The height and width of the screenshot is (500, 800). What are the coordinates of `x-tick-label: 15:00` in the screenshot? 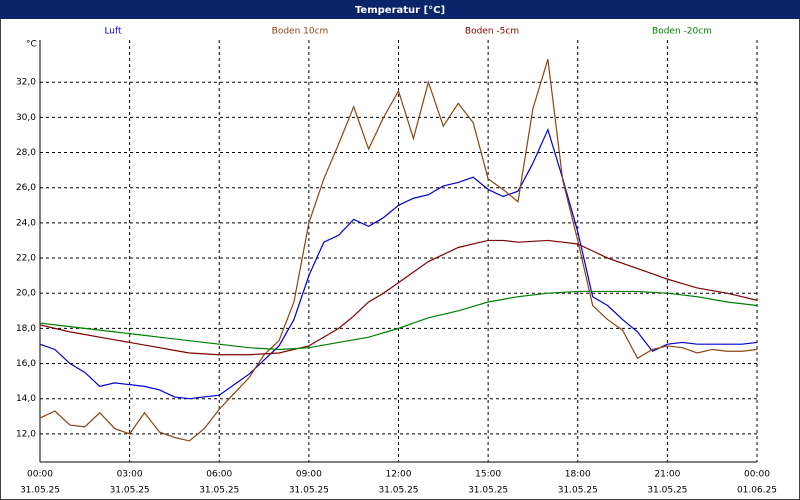 It's located at (488, 475).